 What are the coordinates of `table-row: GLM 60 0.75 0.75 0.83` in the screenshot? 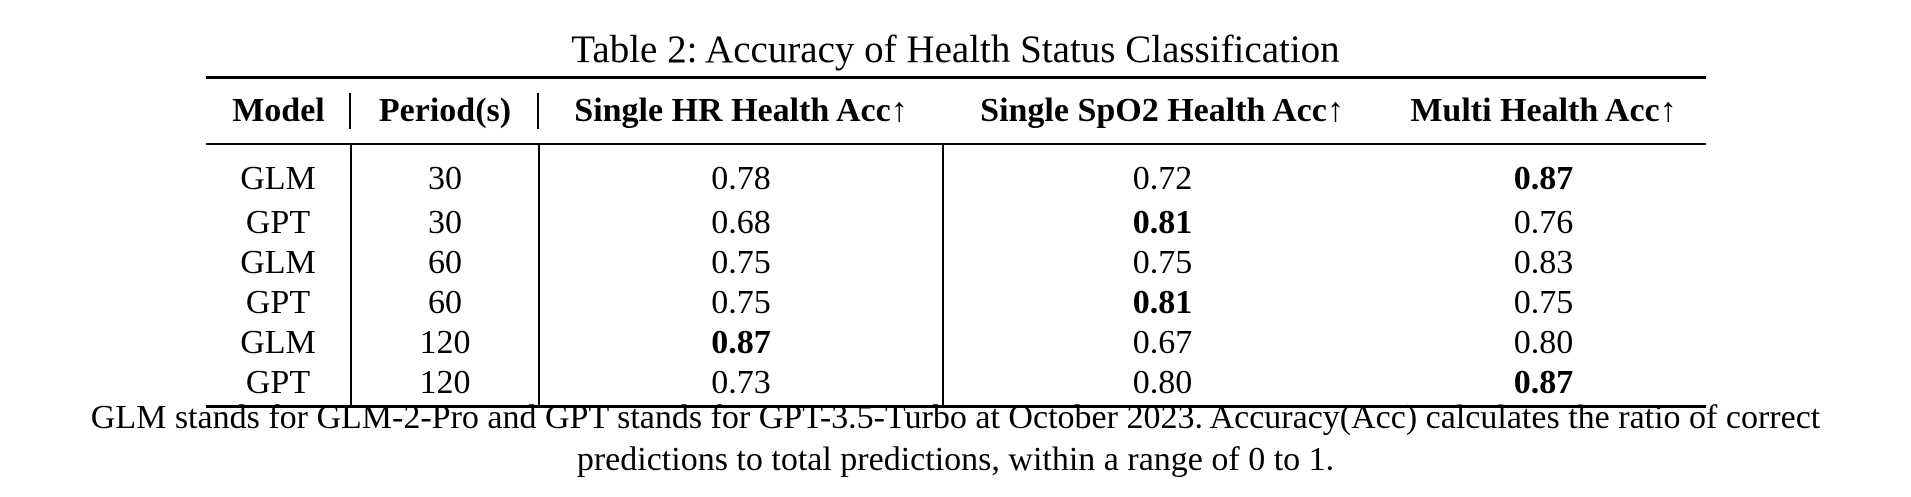 It's located at (956, 263).